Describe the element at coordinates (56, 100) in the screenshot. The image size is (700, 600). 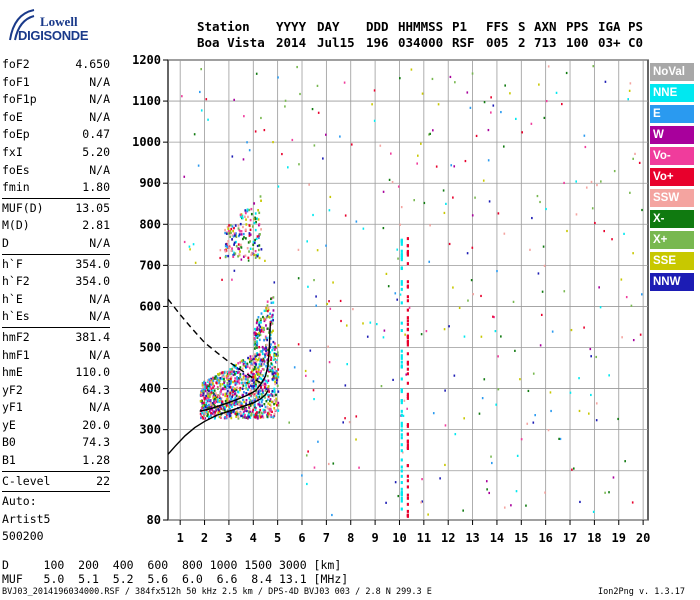
I see `param-row: foF1p N/A` at that location.